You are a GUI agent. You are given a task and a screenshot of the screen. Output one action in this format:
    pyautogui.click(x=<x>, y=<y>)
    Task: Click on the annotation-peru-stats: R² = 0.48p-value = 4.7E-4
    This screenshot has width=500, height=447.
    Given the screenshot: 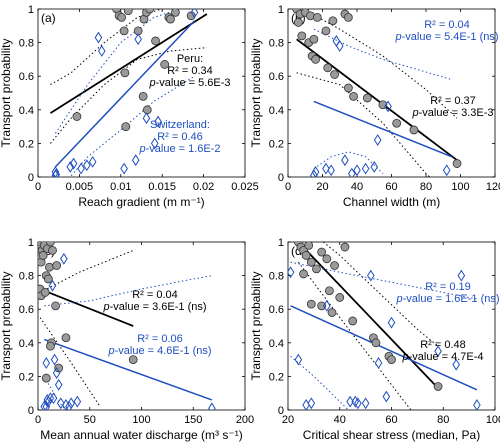 What is the action you would take?
    pyautogui.click(x=442, y=351)
    